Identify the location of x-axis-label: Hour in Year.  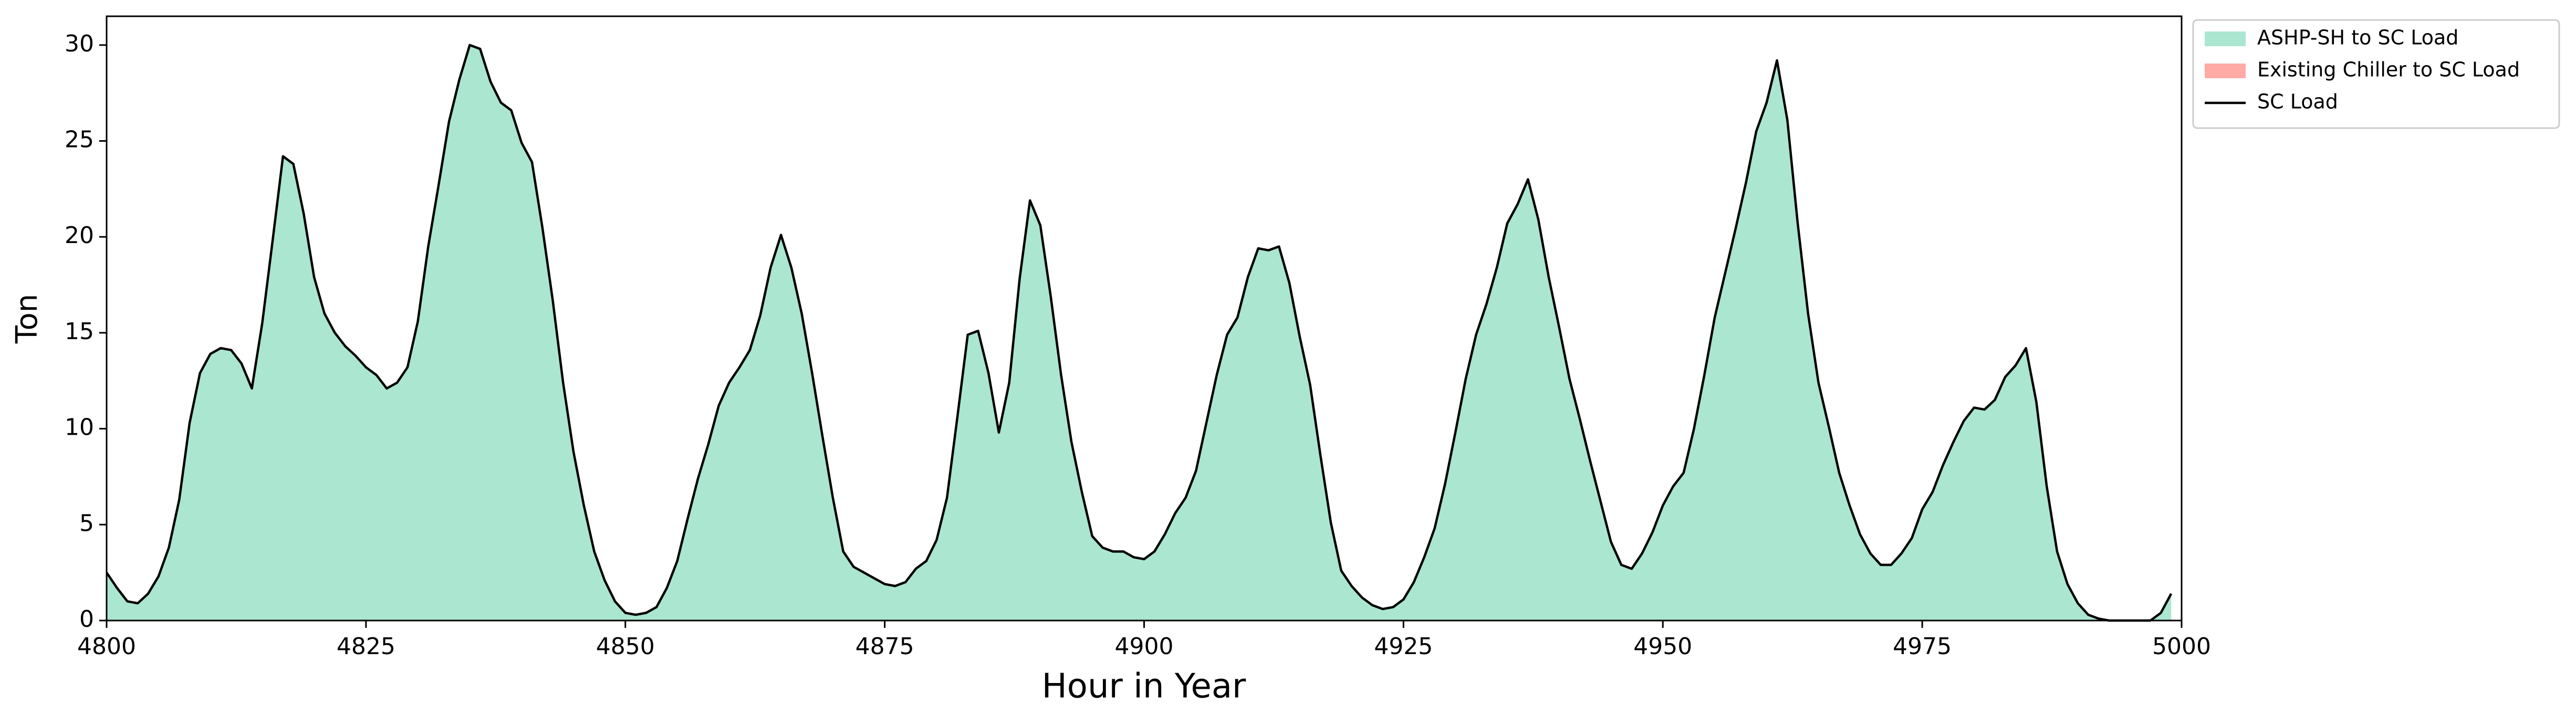
(1144, 686).